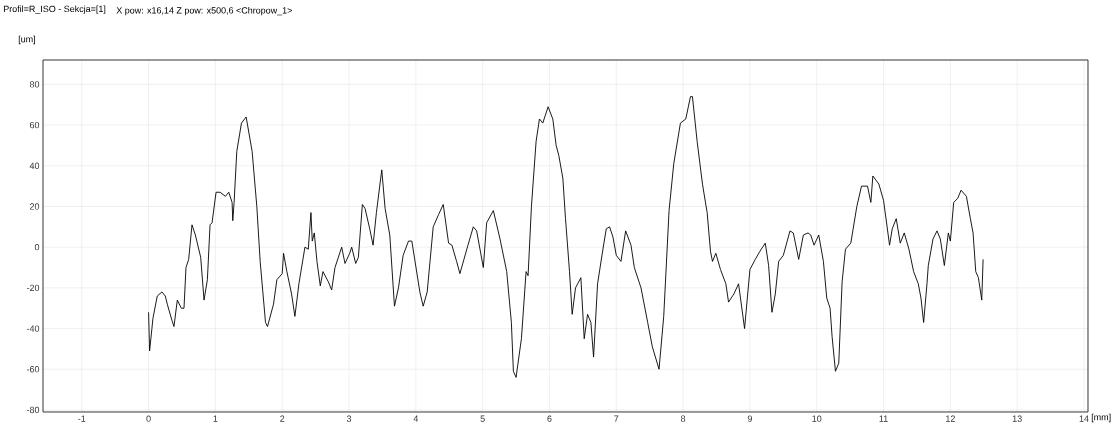 The height and width of the screenshot is (436, 1116). I want to click on y-tick-label: 60, so click(34, 125).